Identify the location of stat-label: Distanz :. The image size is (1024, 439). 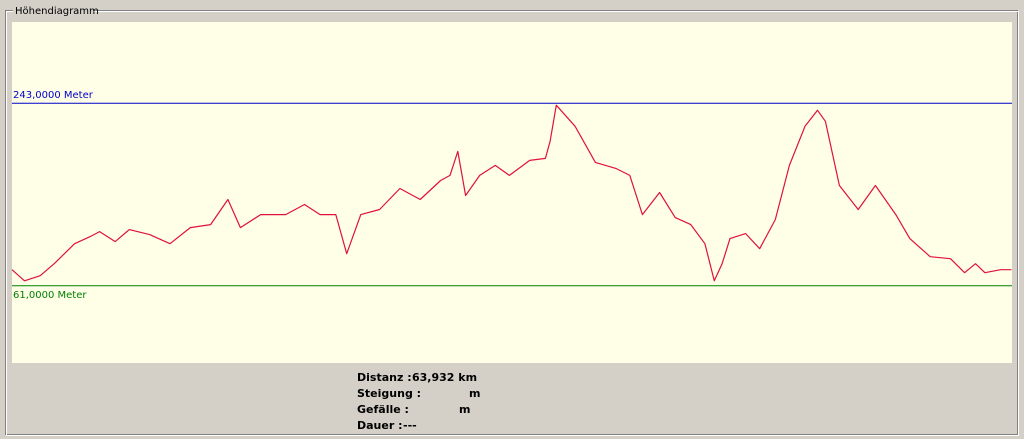
(384, 377).